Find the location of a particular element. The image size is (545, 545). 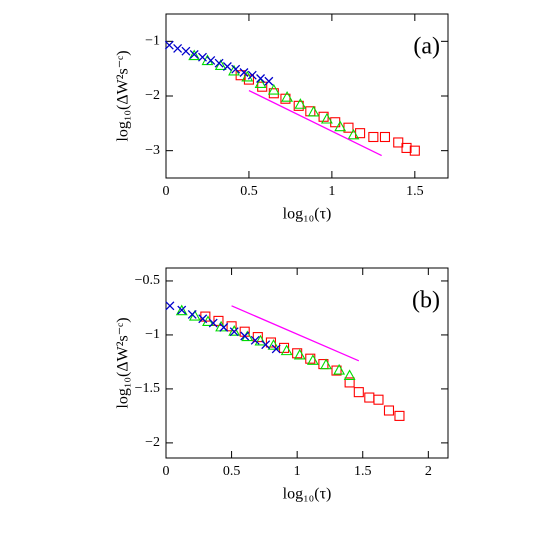

y-tick-label: −3 is located at coordinates (152, 150).